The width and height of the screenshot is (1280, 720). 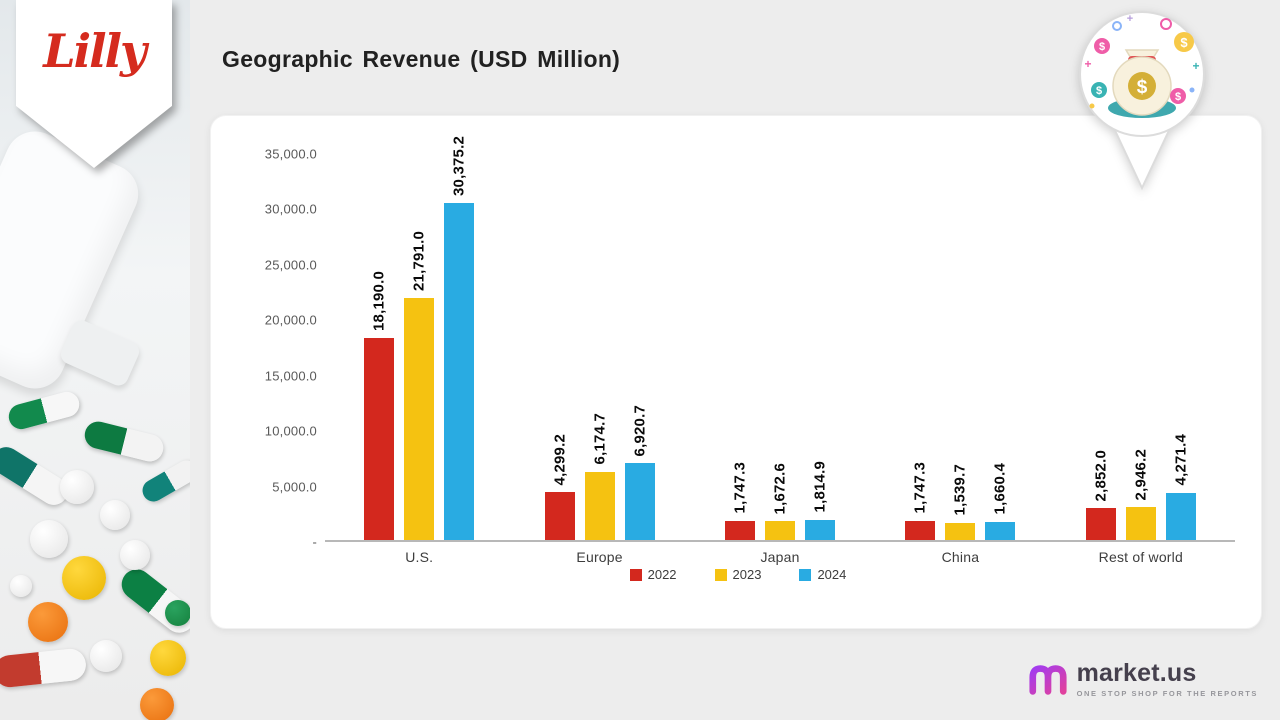 I want to click on bar-group: 2,852.0 2,946.2 4,271.4, so click(x=1141, y=487).